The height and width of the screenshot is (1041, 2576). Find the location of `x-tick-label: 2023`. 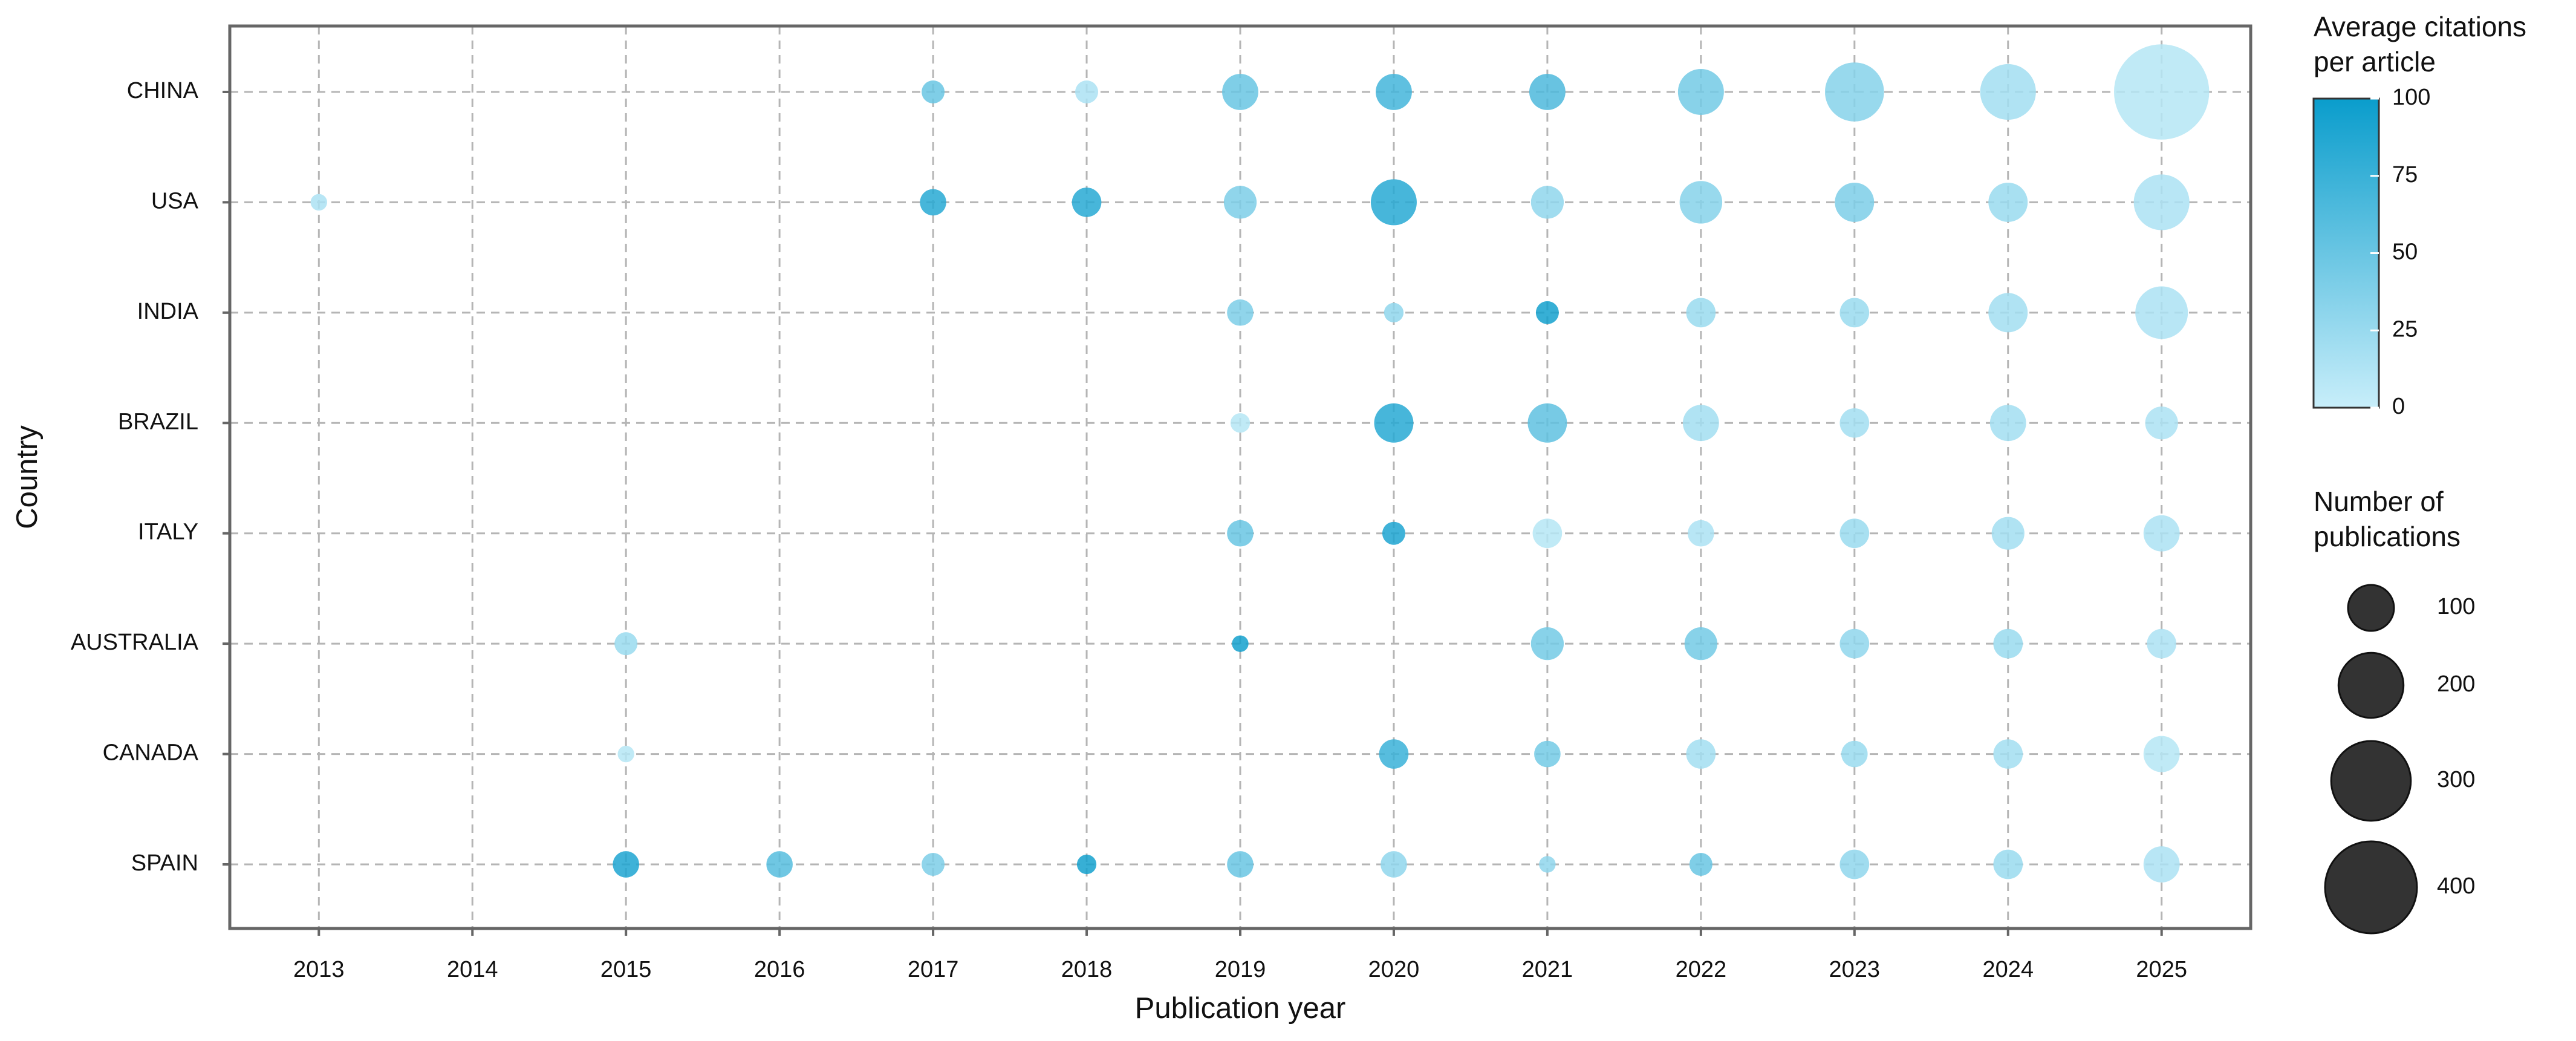

x-tick-label: 2023 is located at coordinates (1855, 969).